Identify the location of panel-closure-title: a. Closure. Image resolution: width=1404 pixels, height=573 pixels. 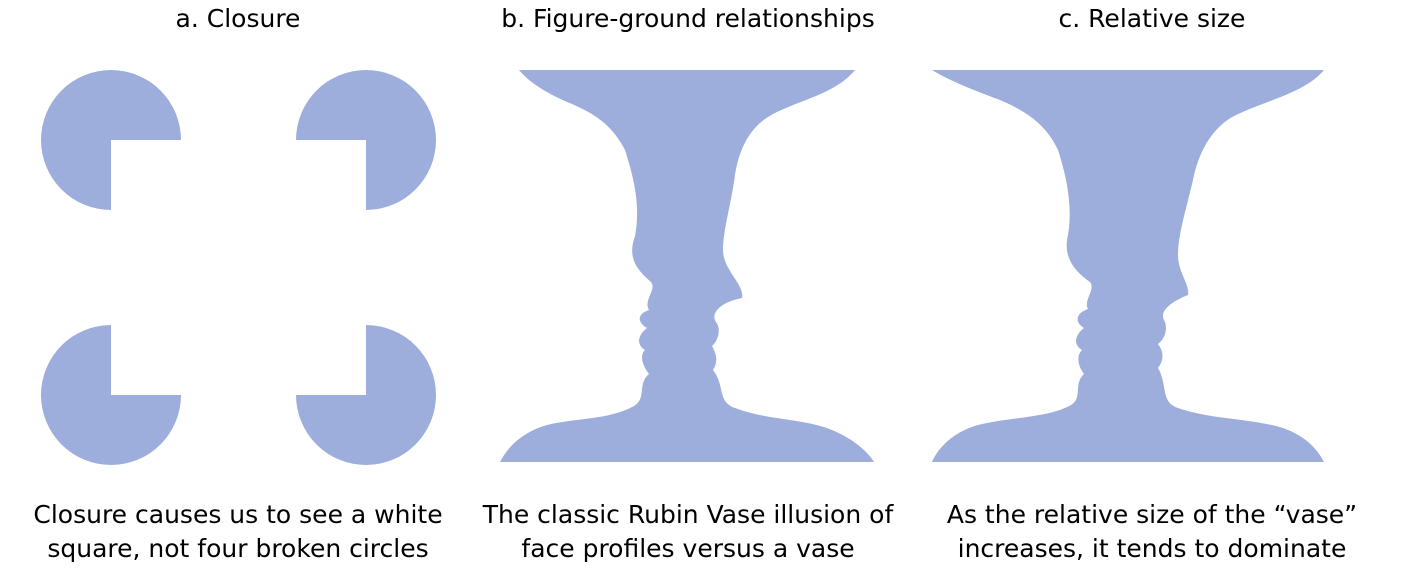
(238, 18).